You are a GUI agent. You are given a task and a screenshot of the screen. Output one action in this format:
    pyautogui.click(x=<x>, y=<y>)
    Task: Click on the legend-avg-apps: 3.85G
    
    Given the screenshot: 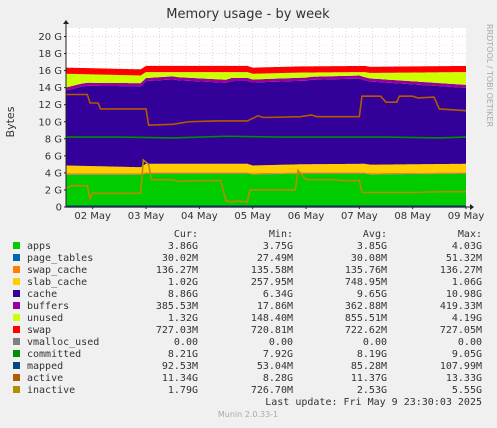 What is the action you would take?
    pyautogui.click(x=372, y=246)
    